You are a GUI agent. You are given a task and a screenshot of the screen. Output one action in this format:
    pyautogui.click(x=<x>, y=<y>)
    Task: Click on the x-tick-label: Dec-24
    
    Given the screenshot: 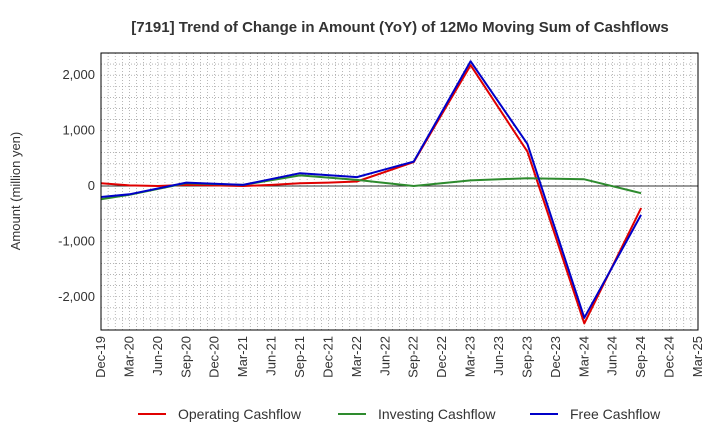 What is the action you would take?
    pyautogui.click(x=669, y=357)
    